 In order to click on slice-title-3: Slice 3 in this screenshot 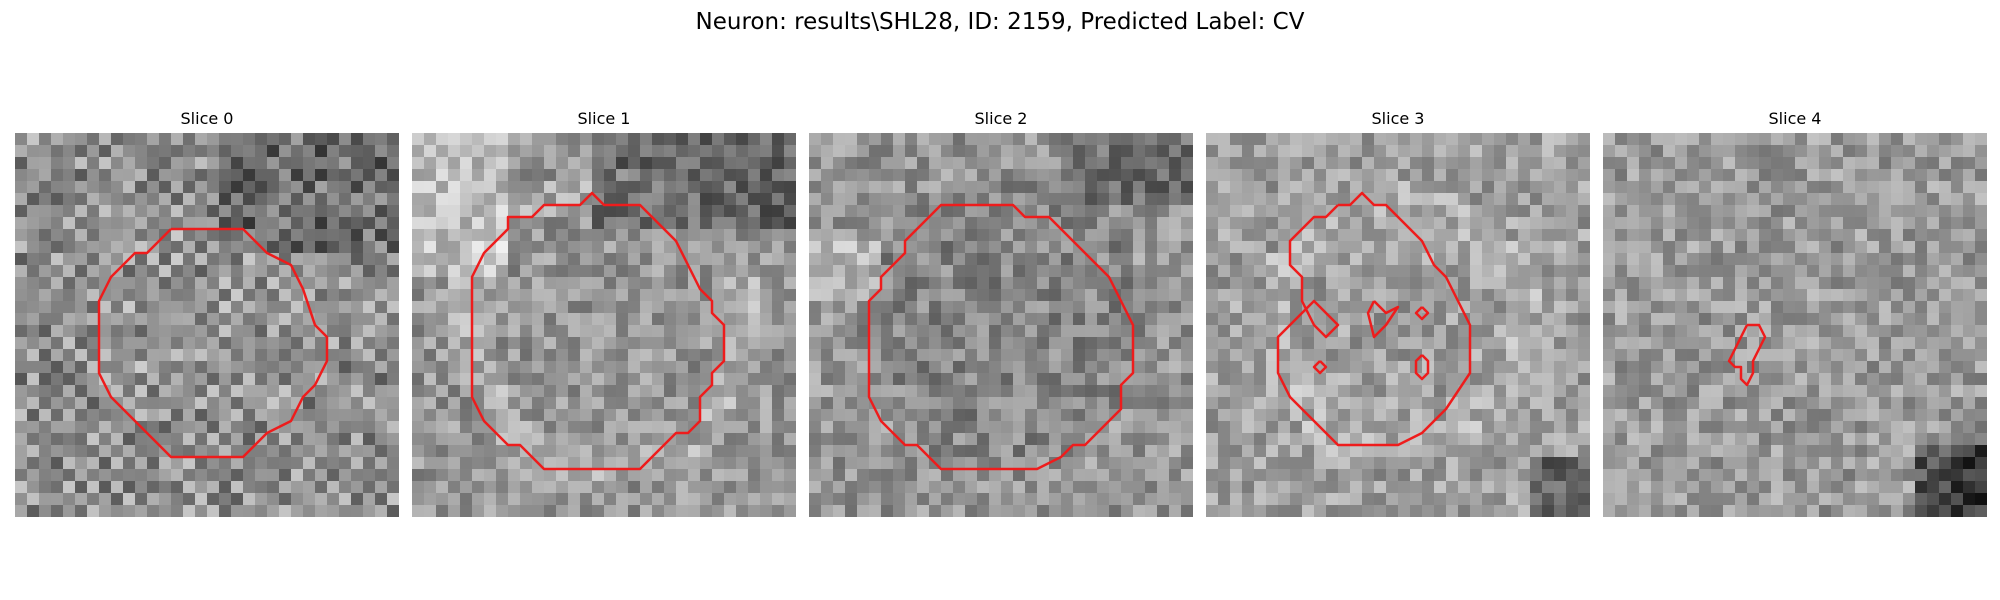, I will do `click(1398, 118)`.